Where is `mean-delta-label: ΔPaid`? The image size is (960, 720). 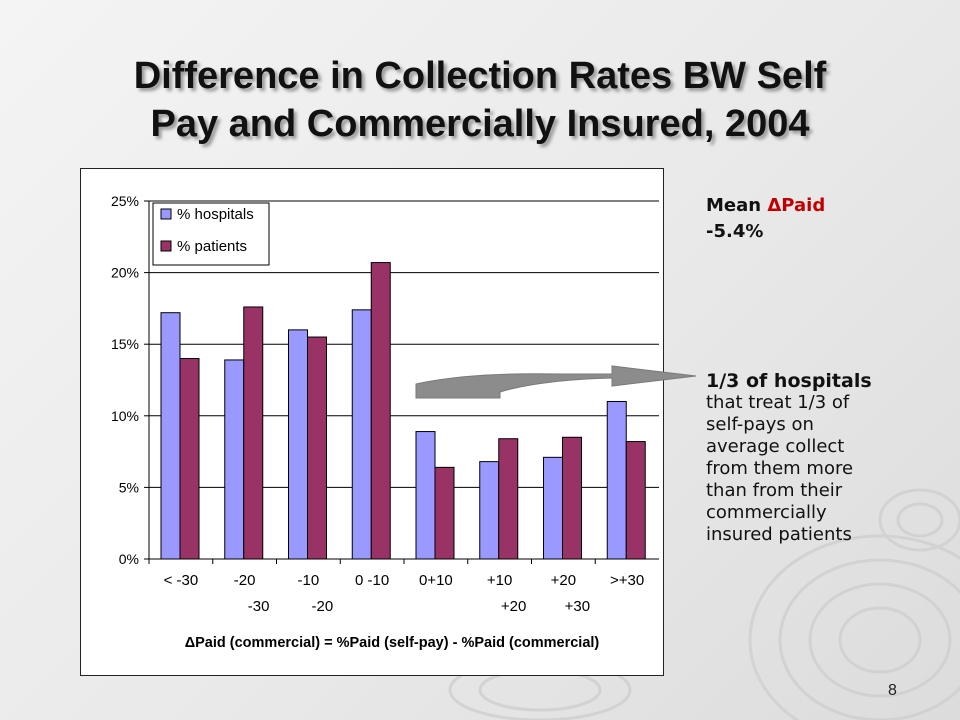
mean-delta-label: ΔPaid is located at coordinates (796, 205).